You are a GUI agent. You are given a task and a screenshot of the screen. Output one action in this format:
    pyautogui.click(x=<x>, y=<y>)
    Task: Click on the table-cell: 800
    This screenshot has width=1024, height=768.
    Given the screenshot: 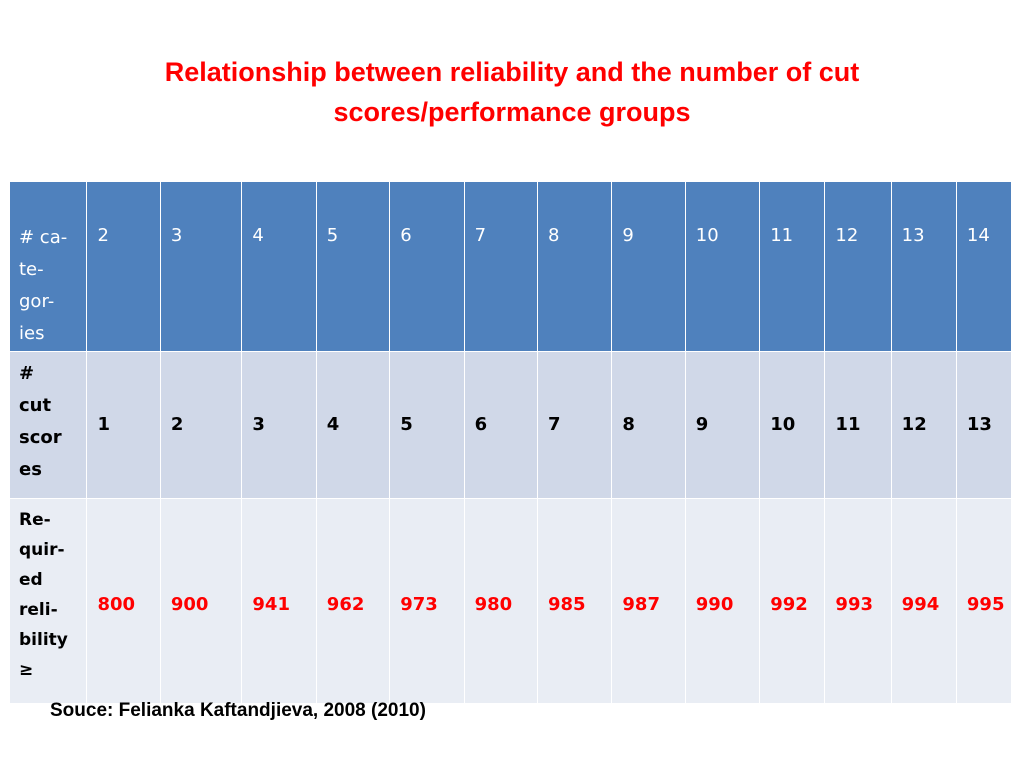 What is the action you would take?
    pyautogui.click(x=123, y=601)
    